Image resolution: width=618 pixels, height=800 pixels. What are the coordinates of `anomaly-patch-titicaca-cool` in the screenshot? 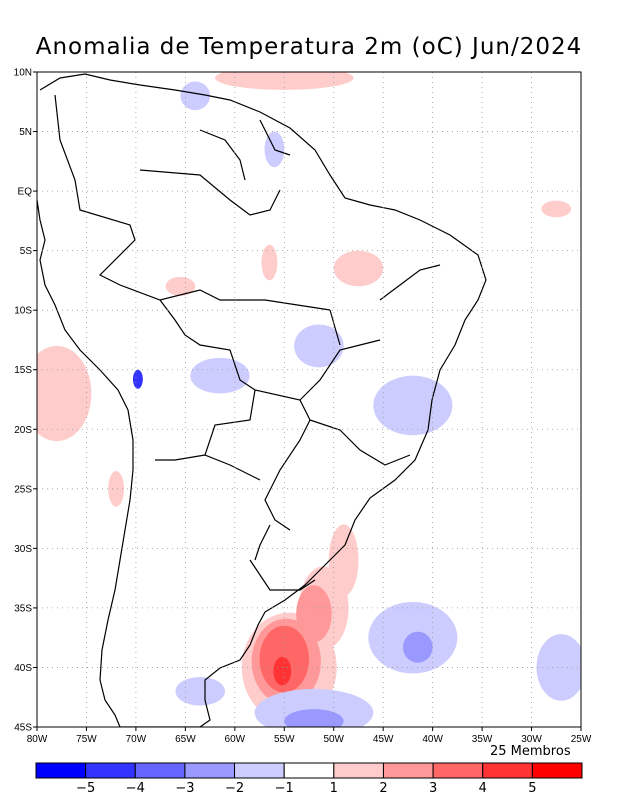 It's located at (137, 379).